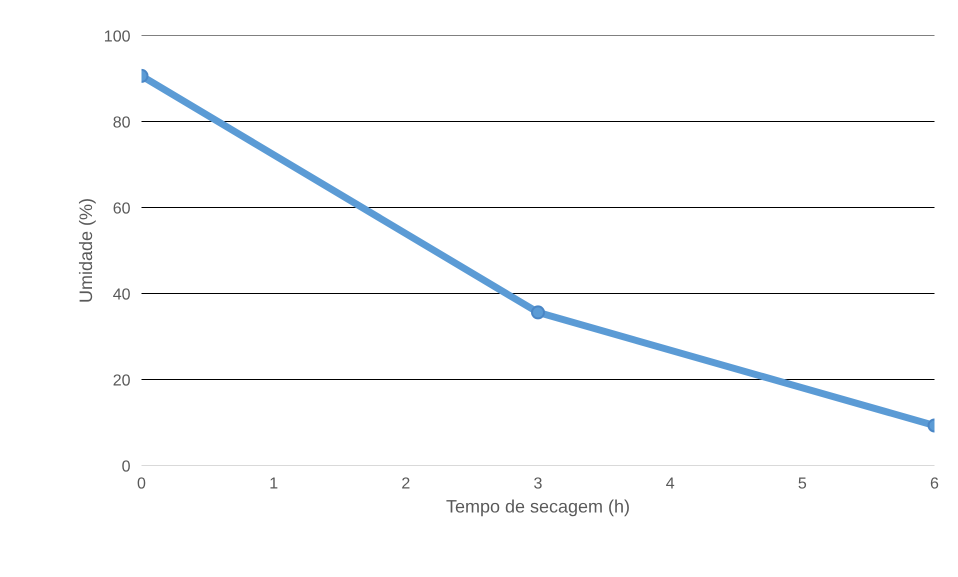  Describe the element at coordinates (935, 484) in the screenshot. I see `x-tick-label: 6` at that location.